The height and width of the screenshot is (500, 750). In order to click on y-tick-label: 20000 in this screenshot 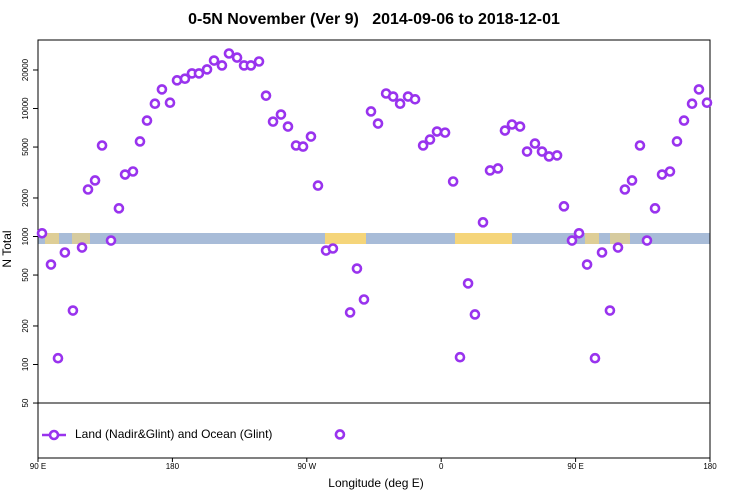, I will do `click(25, 69)`.